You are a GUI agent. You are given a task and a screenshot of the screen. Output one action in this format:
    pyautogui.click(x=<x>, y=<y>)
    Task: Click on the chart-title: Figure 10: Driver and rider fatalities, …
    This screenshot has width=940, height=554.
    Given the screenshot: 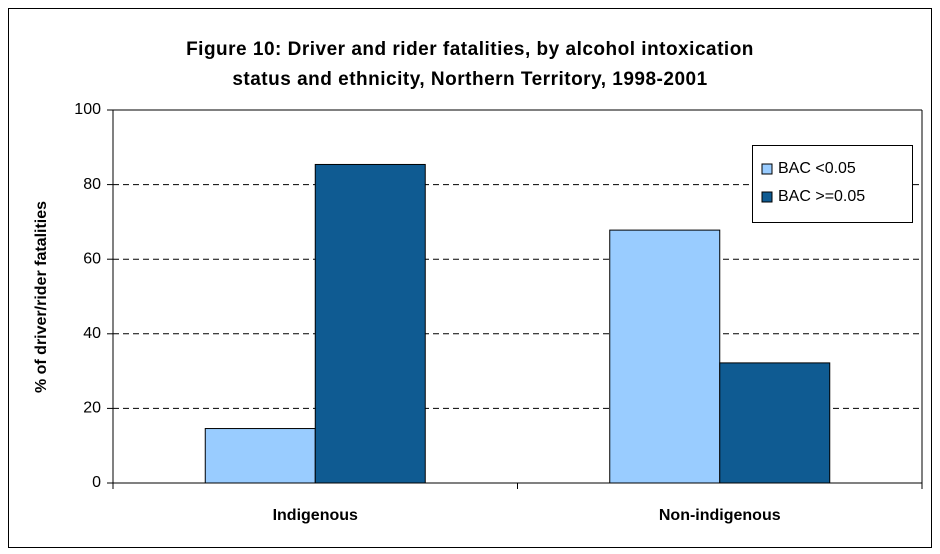 What is the action you would take?
    pyautogui.click(x=470, y=49)
    